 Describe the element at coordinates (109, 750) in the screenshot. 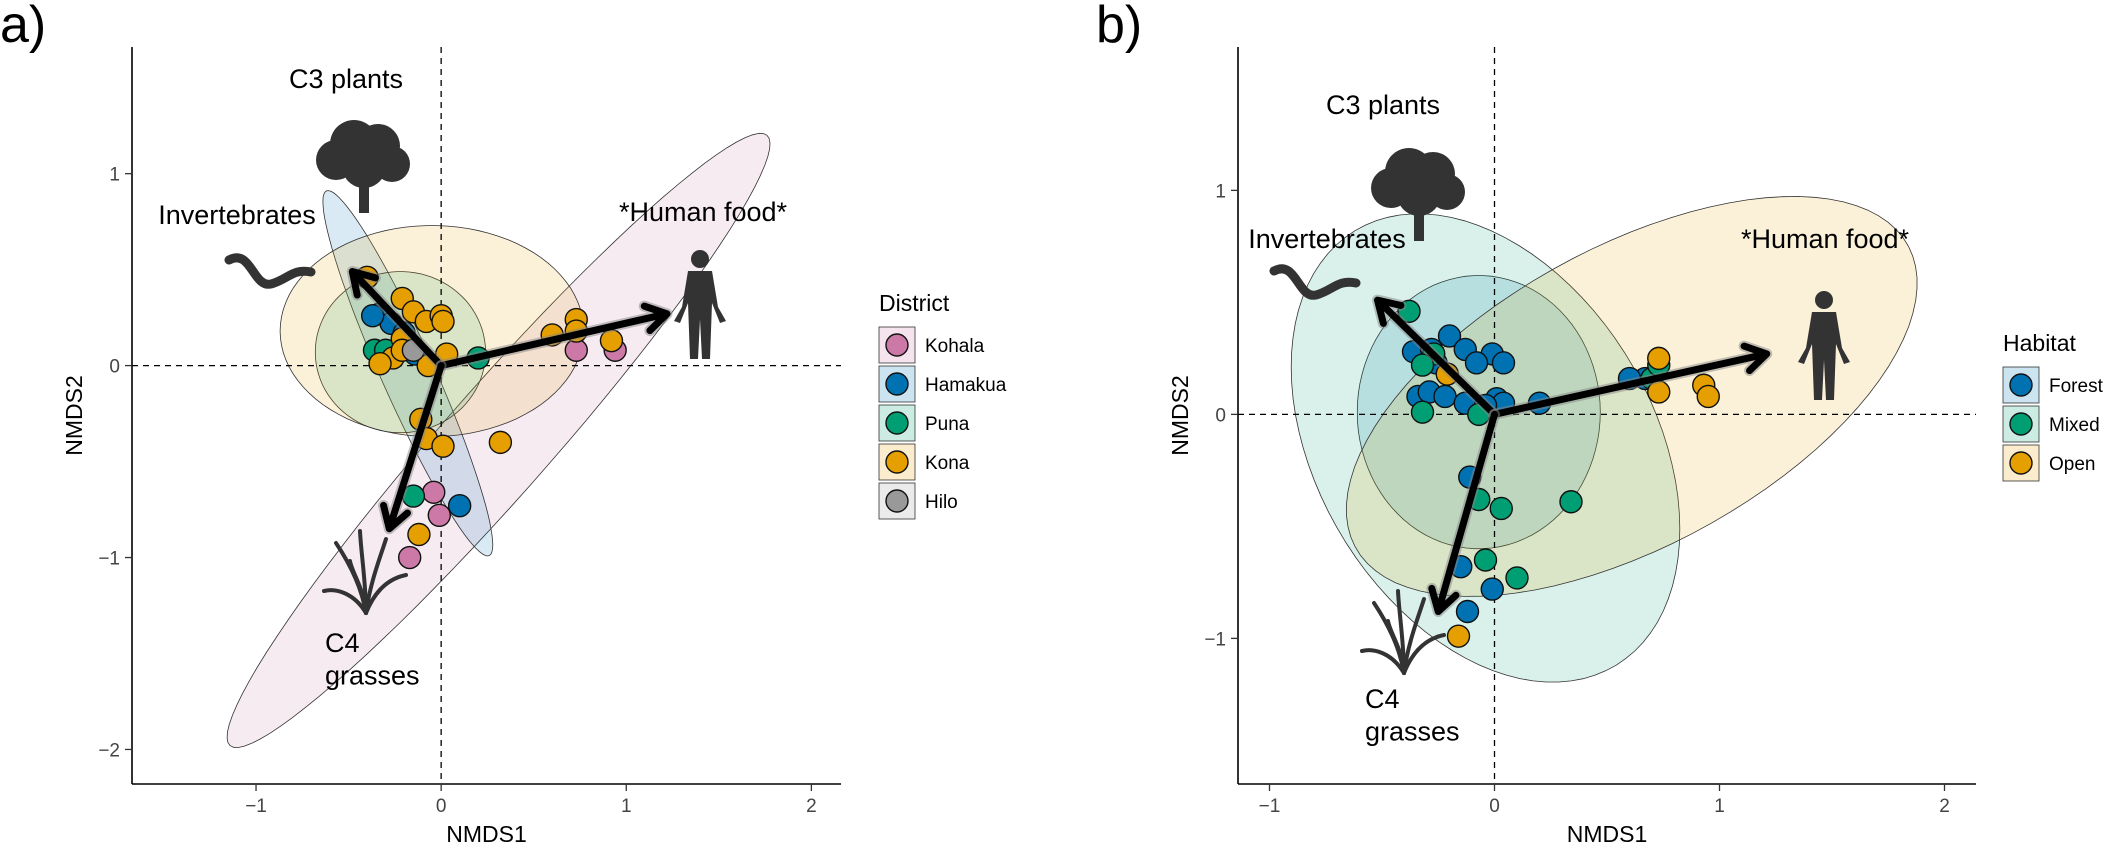

I see `y-tick-label: −2` at that location.